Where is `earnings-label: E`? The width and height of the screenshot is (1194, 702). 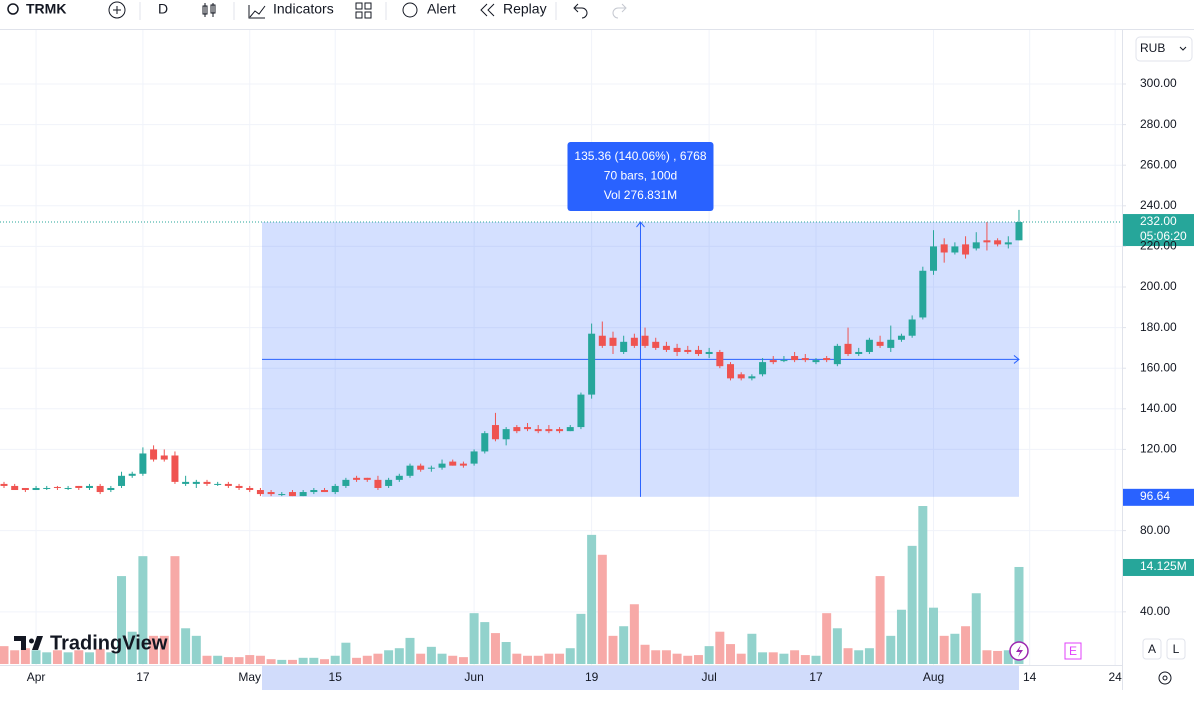
earnings-label: E is located at coordinates (1073, 651).